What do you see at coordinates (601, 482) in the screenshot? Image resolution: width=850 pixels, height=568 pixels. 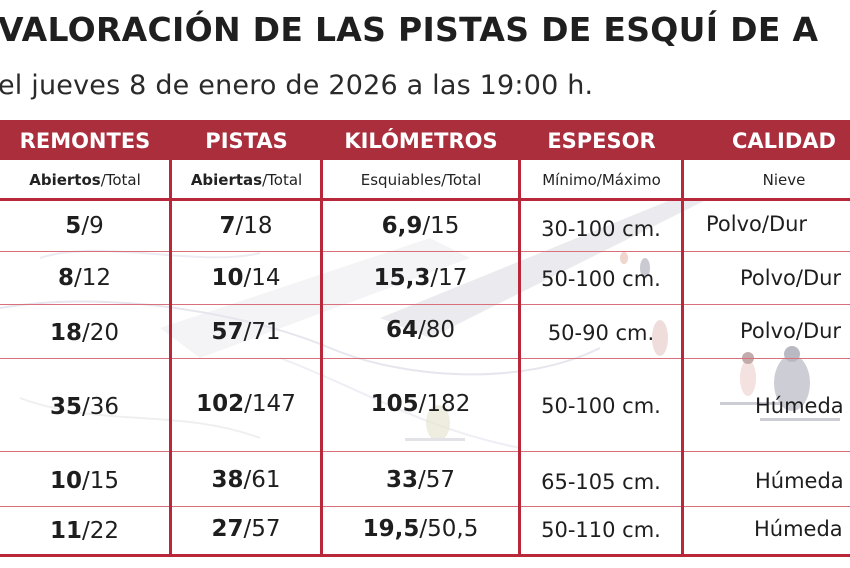 I see `table-row-4-espesor: 65-105 cm.` at bounding box center [601, 482].